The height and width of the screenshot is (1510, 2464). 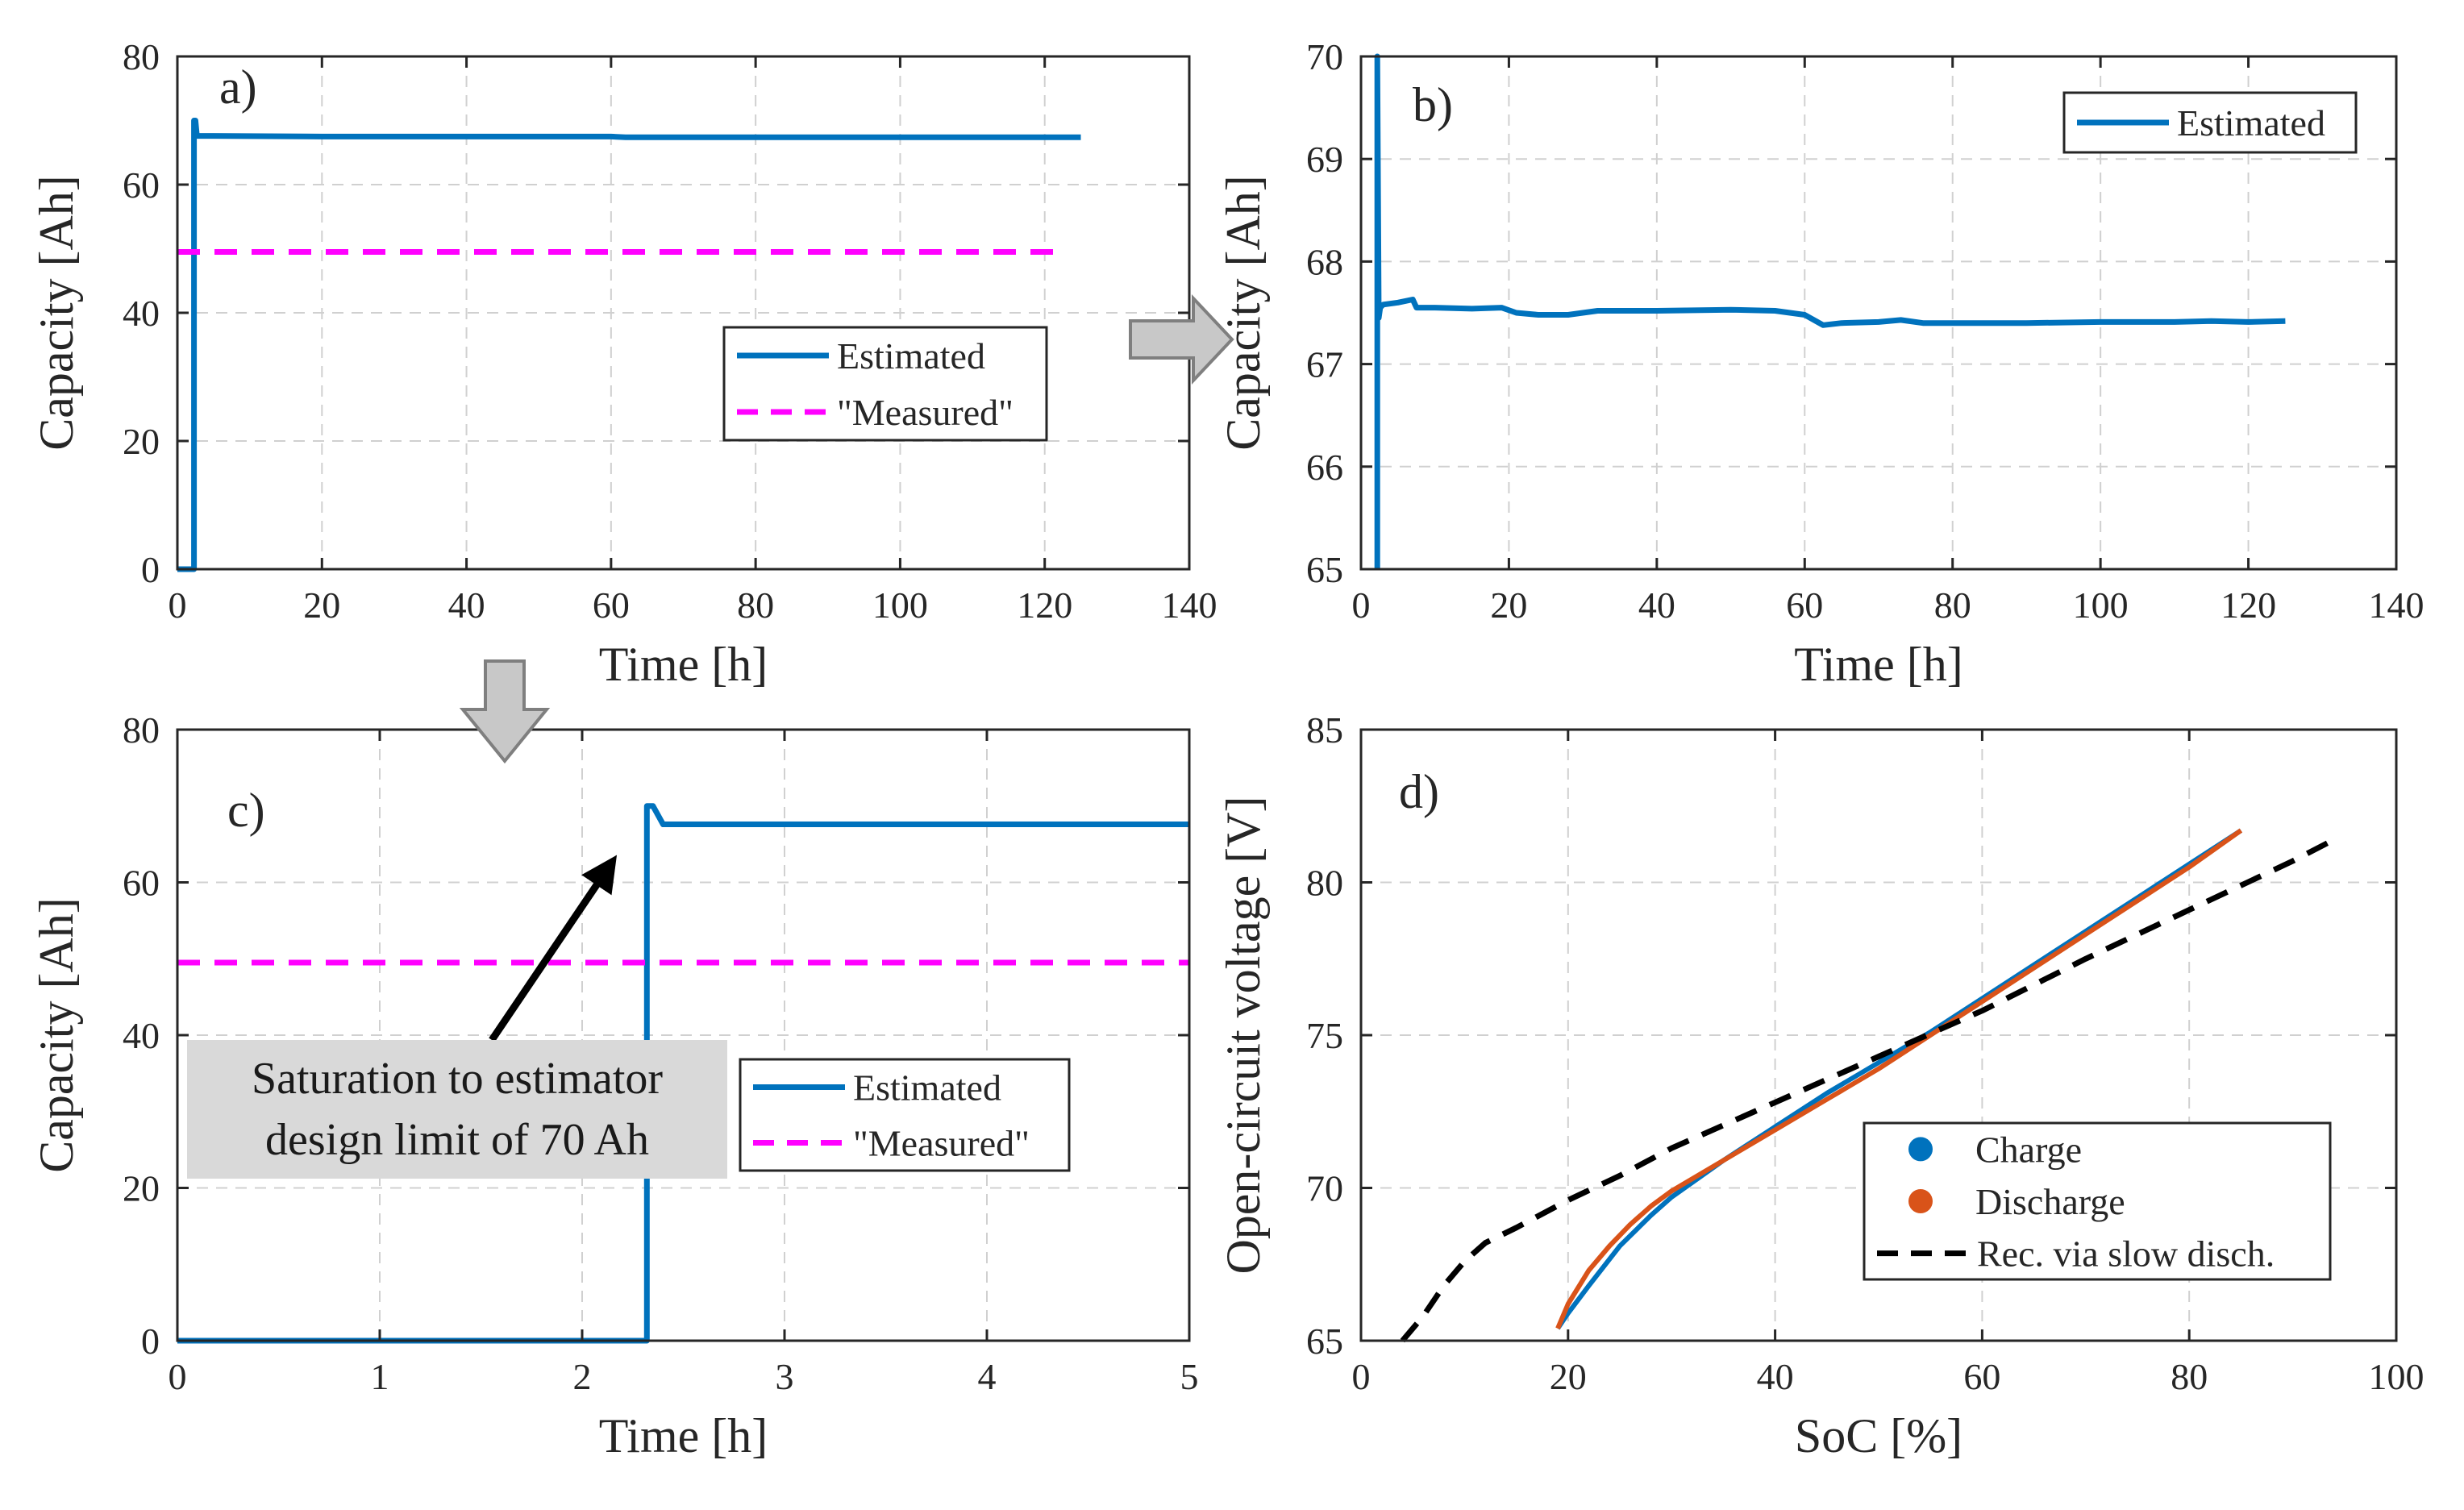 I want to click on y-tick-label: 75, so click(x=1324, y=1035).